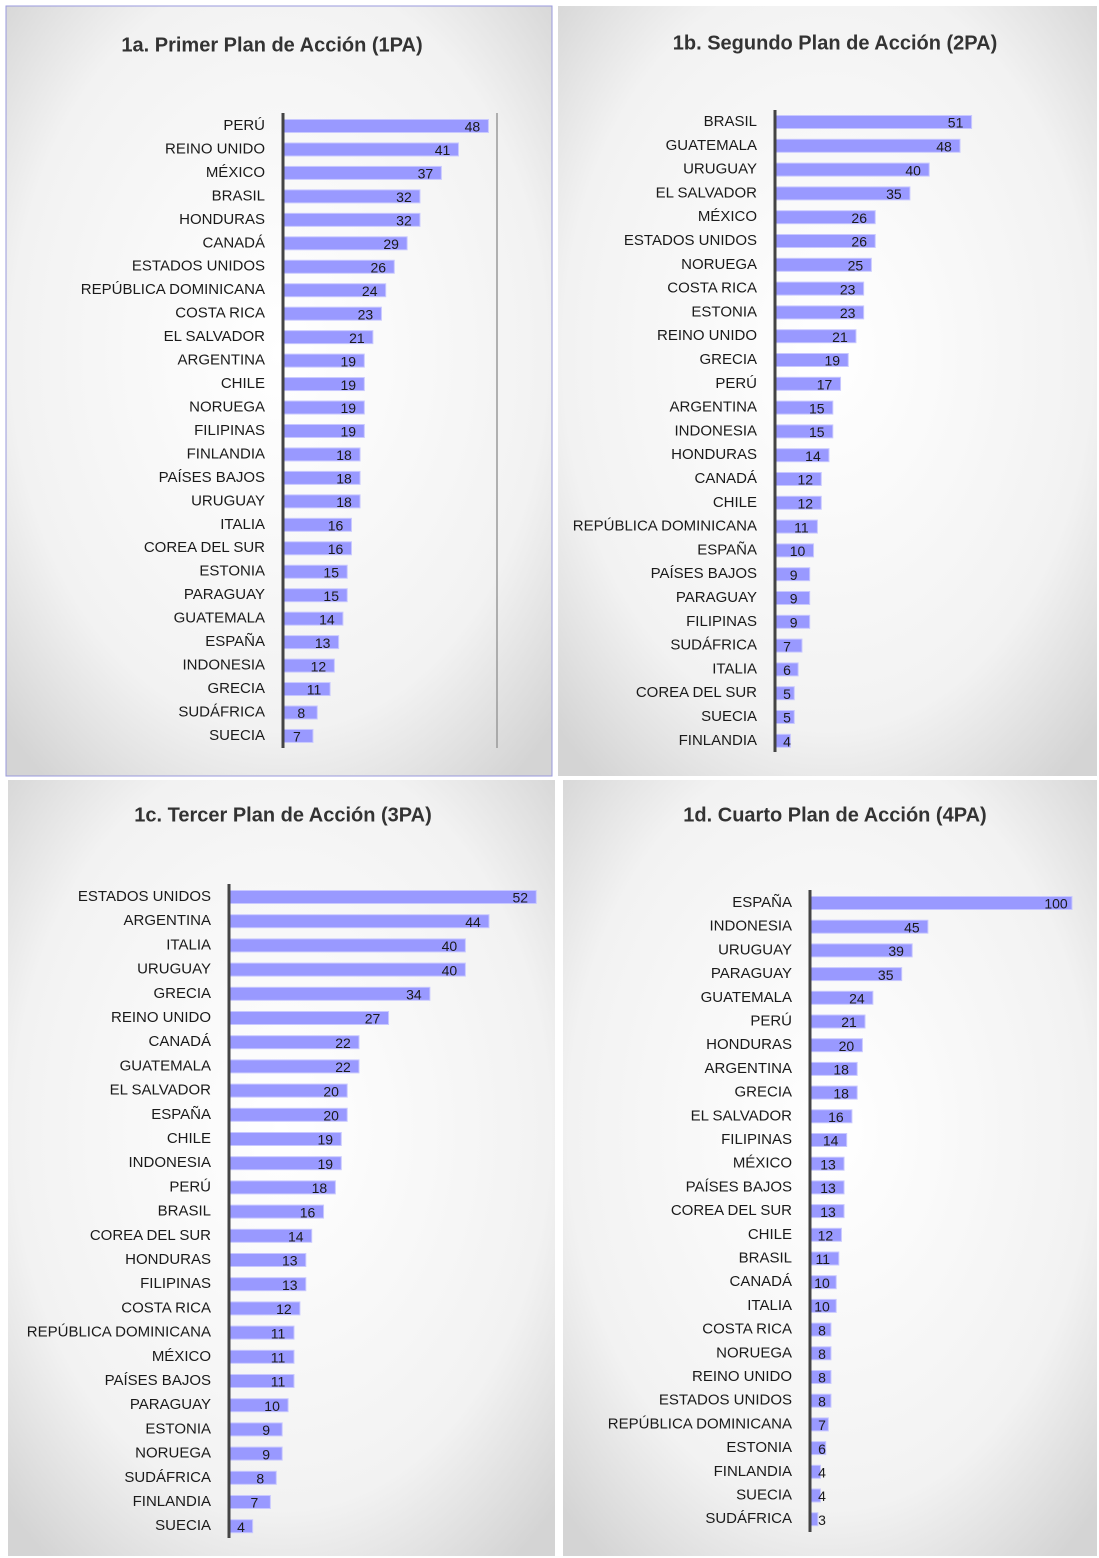 The image size is (1099, 1558). Describe the element at coordinates (296, 1237) in the screenshot. I see `value-label: 14` at that location.